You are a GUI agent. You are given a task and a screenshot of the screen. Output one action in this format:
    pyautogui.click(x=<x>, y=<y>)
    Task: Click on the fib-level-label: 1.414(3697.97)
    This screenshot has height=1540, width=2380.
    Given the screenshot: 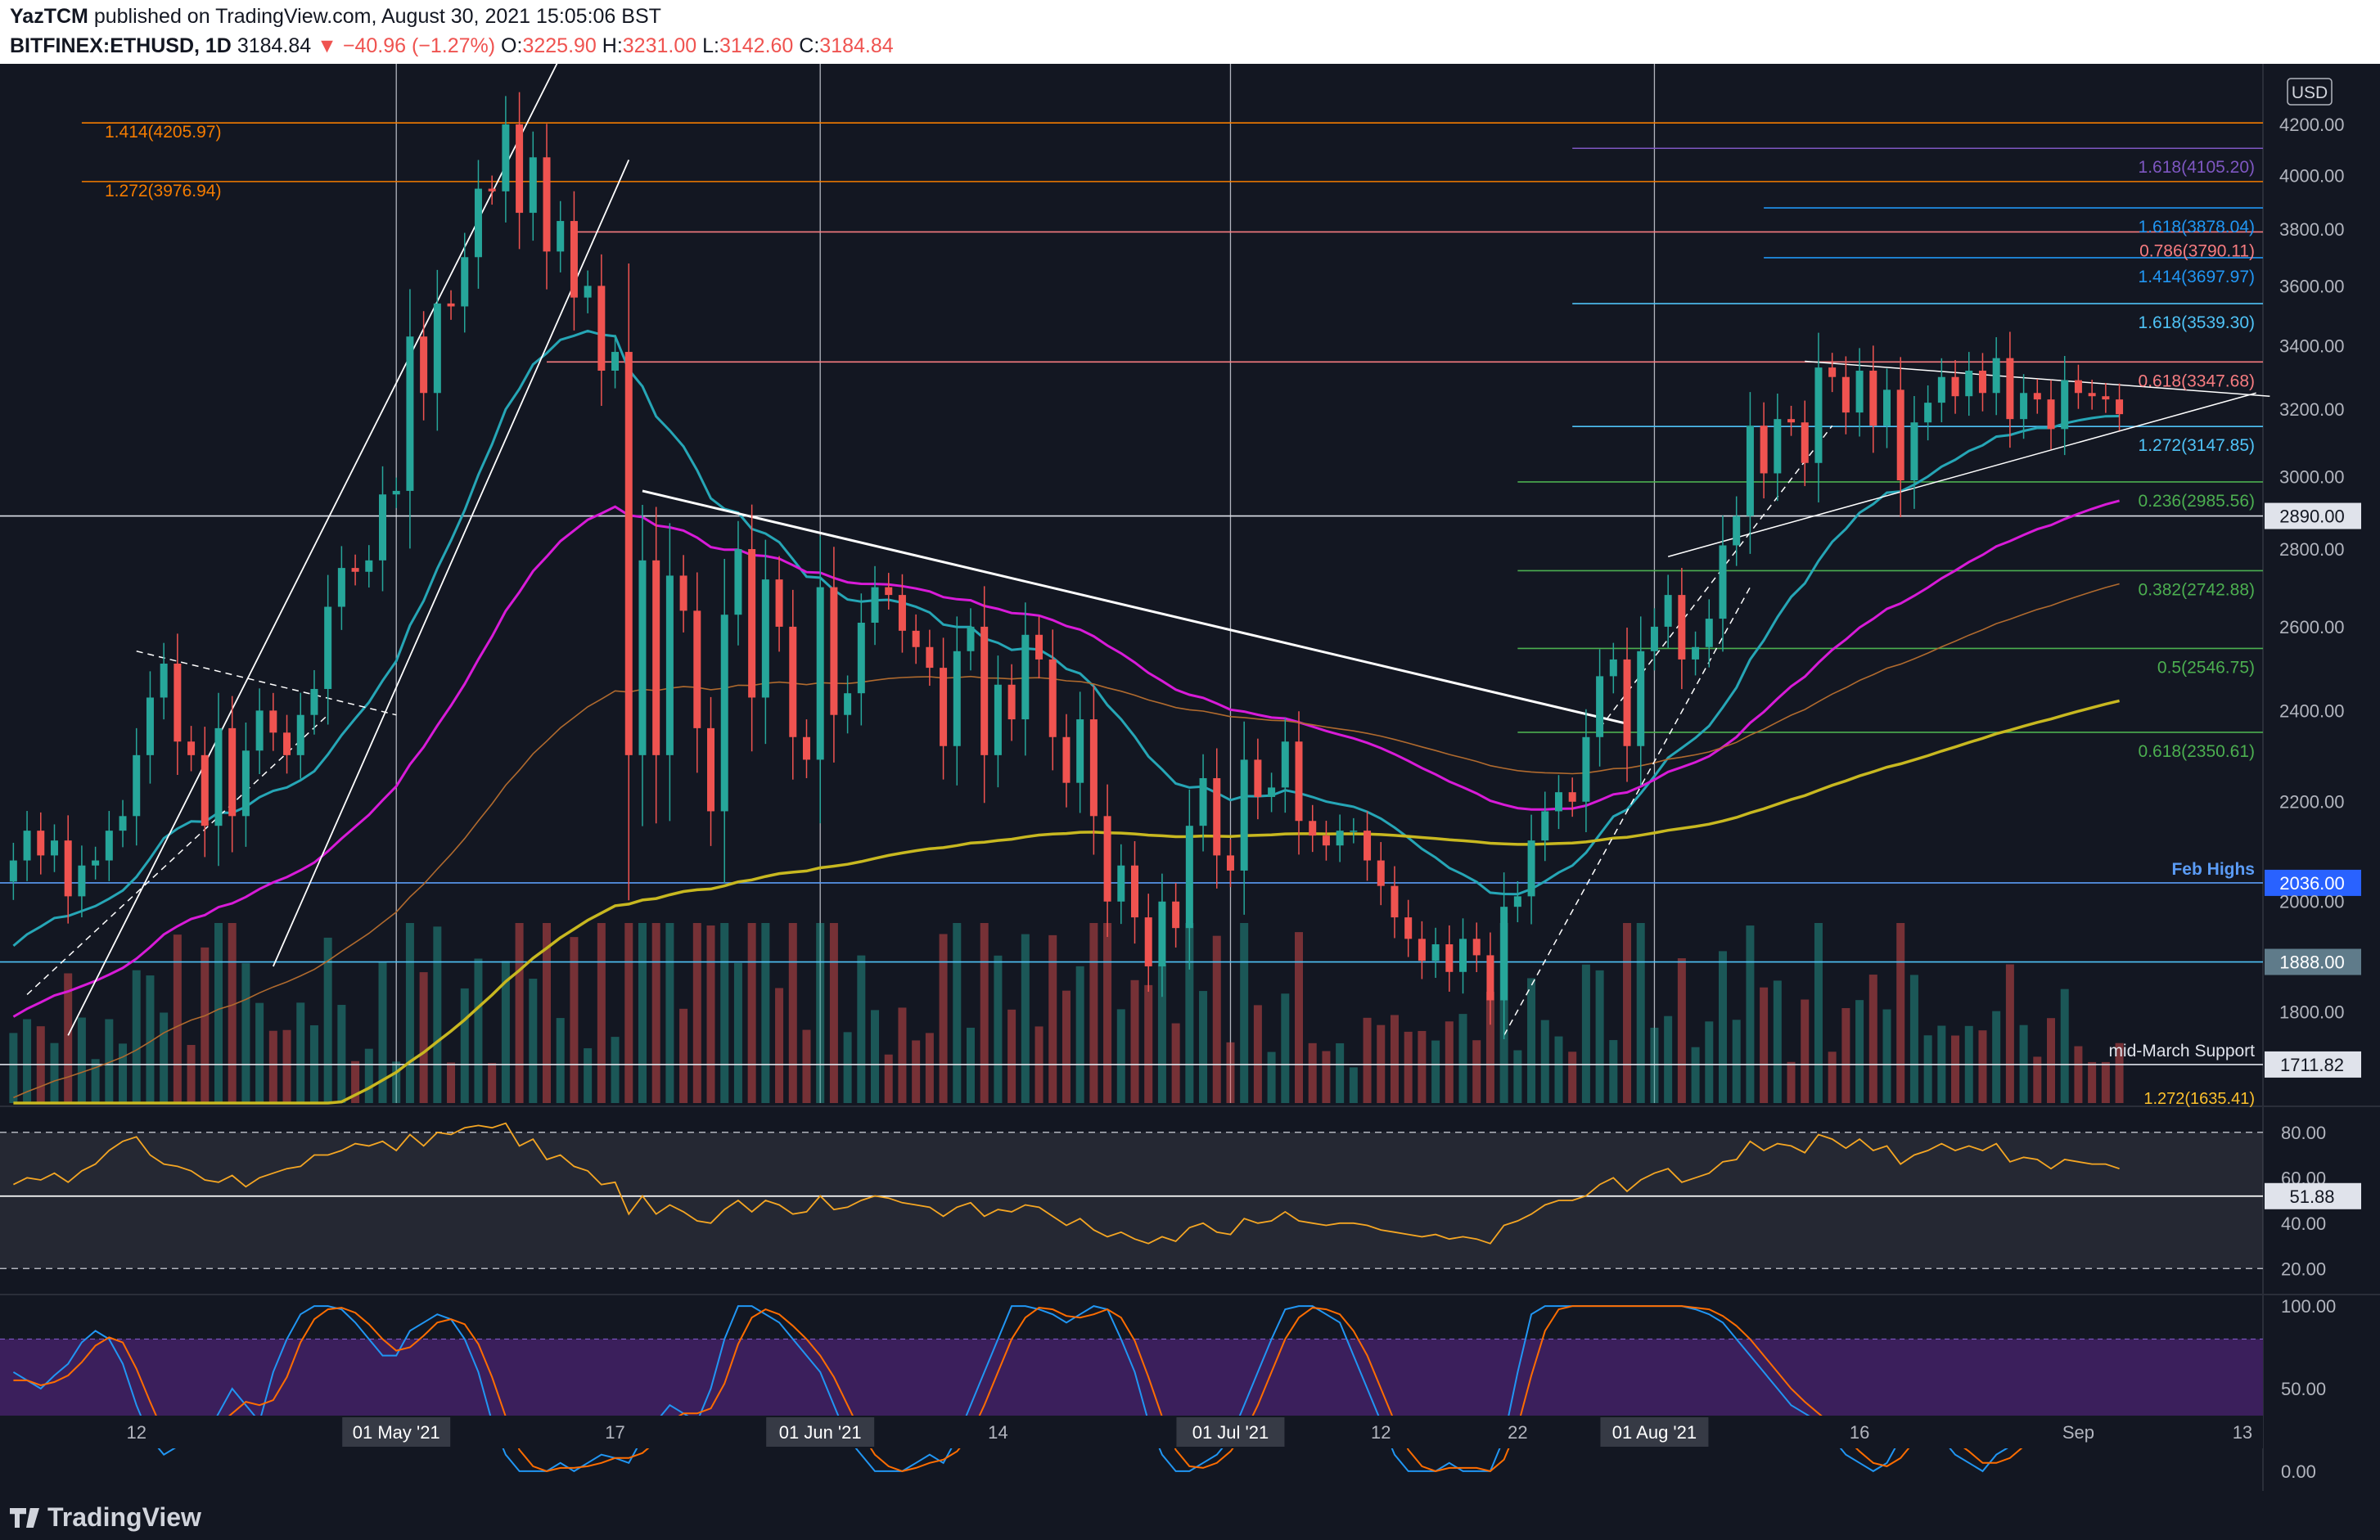 What is the action you would take?
    pyautogui.click(x=2197, y=277)
    